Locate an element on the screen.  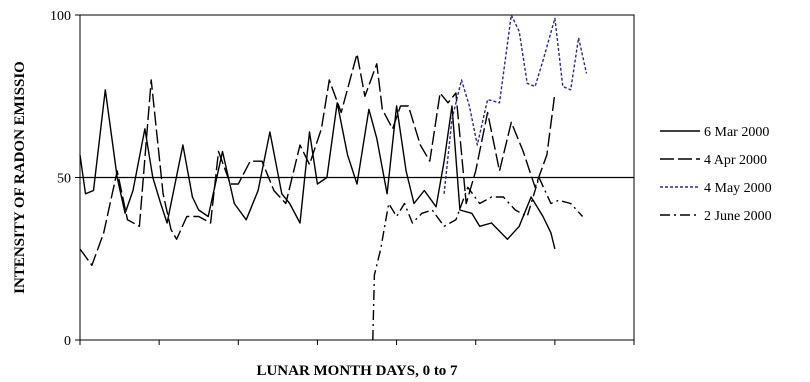
x-axis-ticks is located at coordinates (357, 342).